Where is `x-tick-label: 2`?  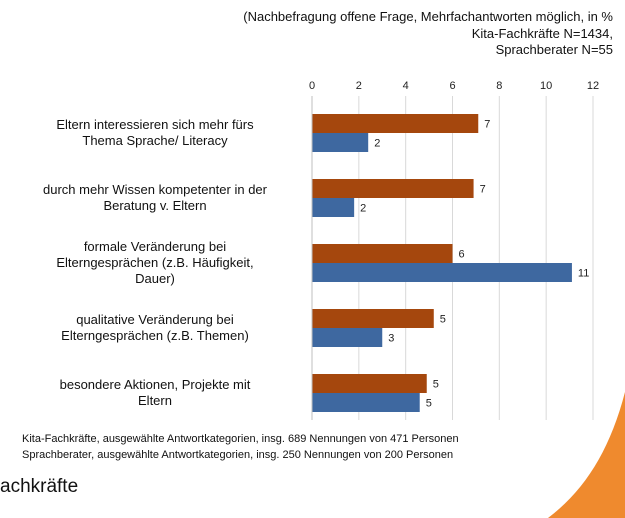
x-tick-label: 2 is located at coordinates (359, 86).